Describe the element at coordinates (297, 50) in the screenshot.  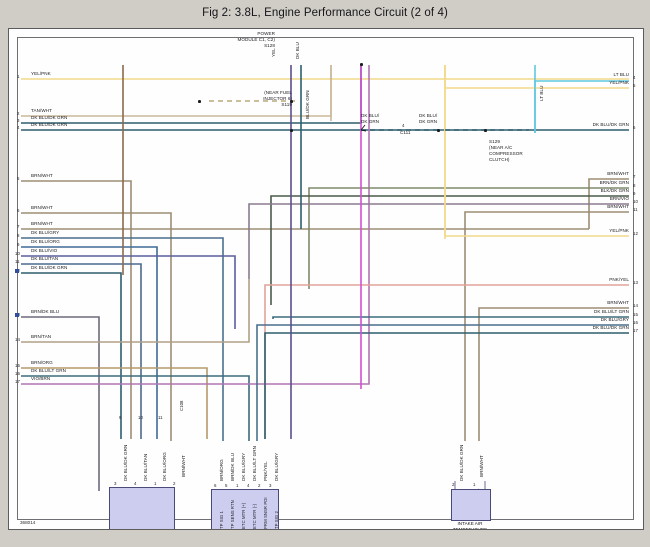
I see `vertical-label-dk-blu: DK BLU` at that location.